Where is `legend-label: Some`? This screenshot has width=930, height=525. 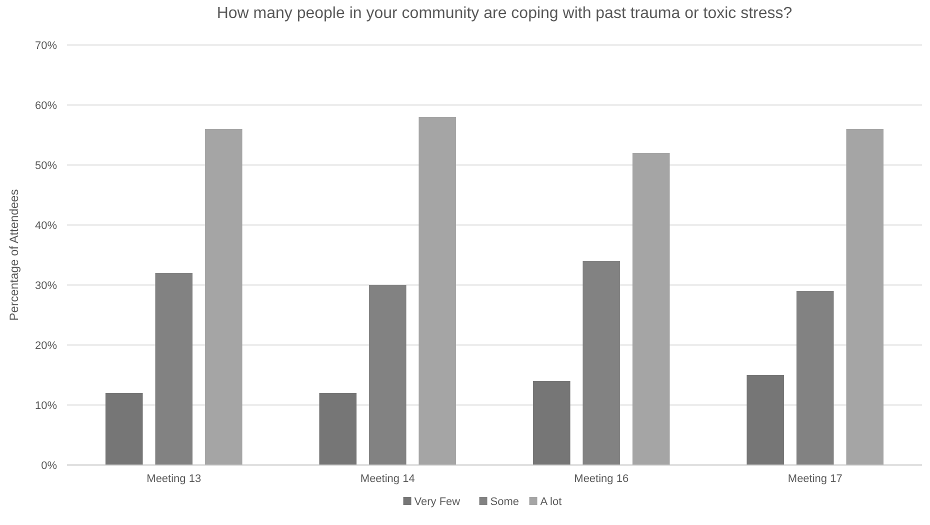
legend-label: Some is located at coordinates (504, 502).